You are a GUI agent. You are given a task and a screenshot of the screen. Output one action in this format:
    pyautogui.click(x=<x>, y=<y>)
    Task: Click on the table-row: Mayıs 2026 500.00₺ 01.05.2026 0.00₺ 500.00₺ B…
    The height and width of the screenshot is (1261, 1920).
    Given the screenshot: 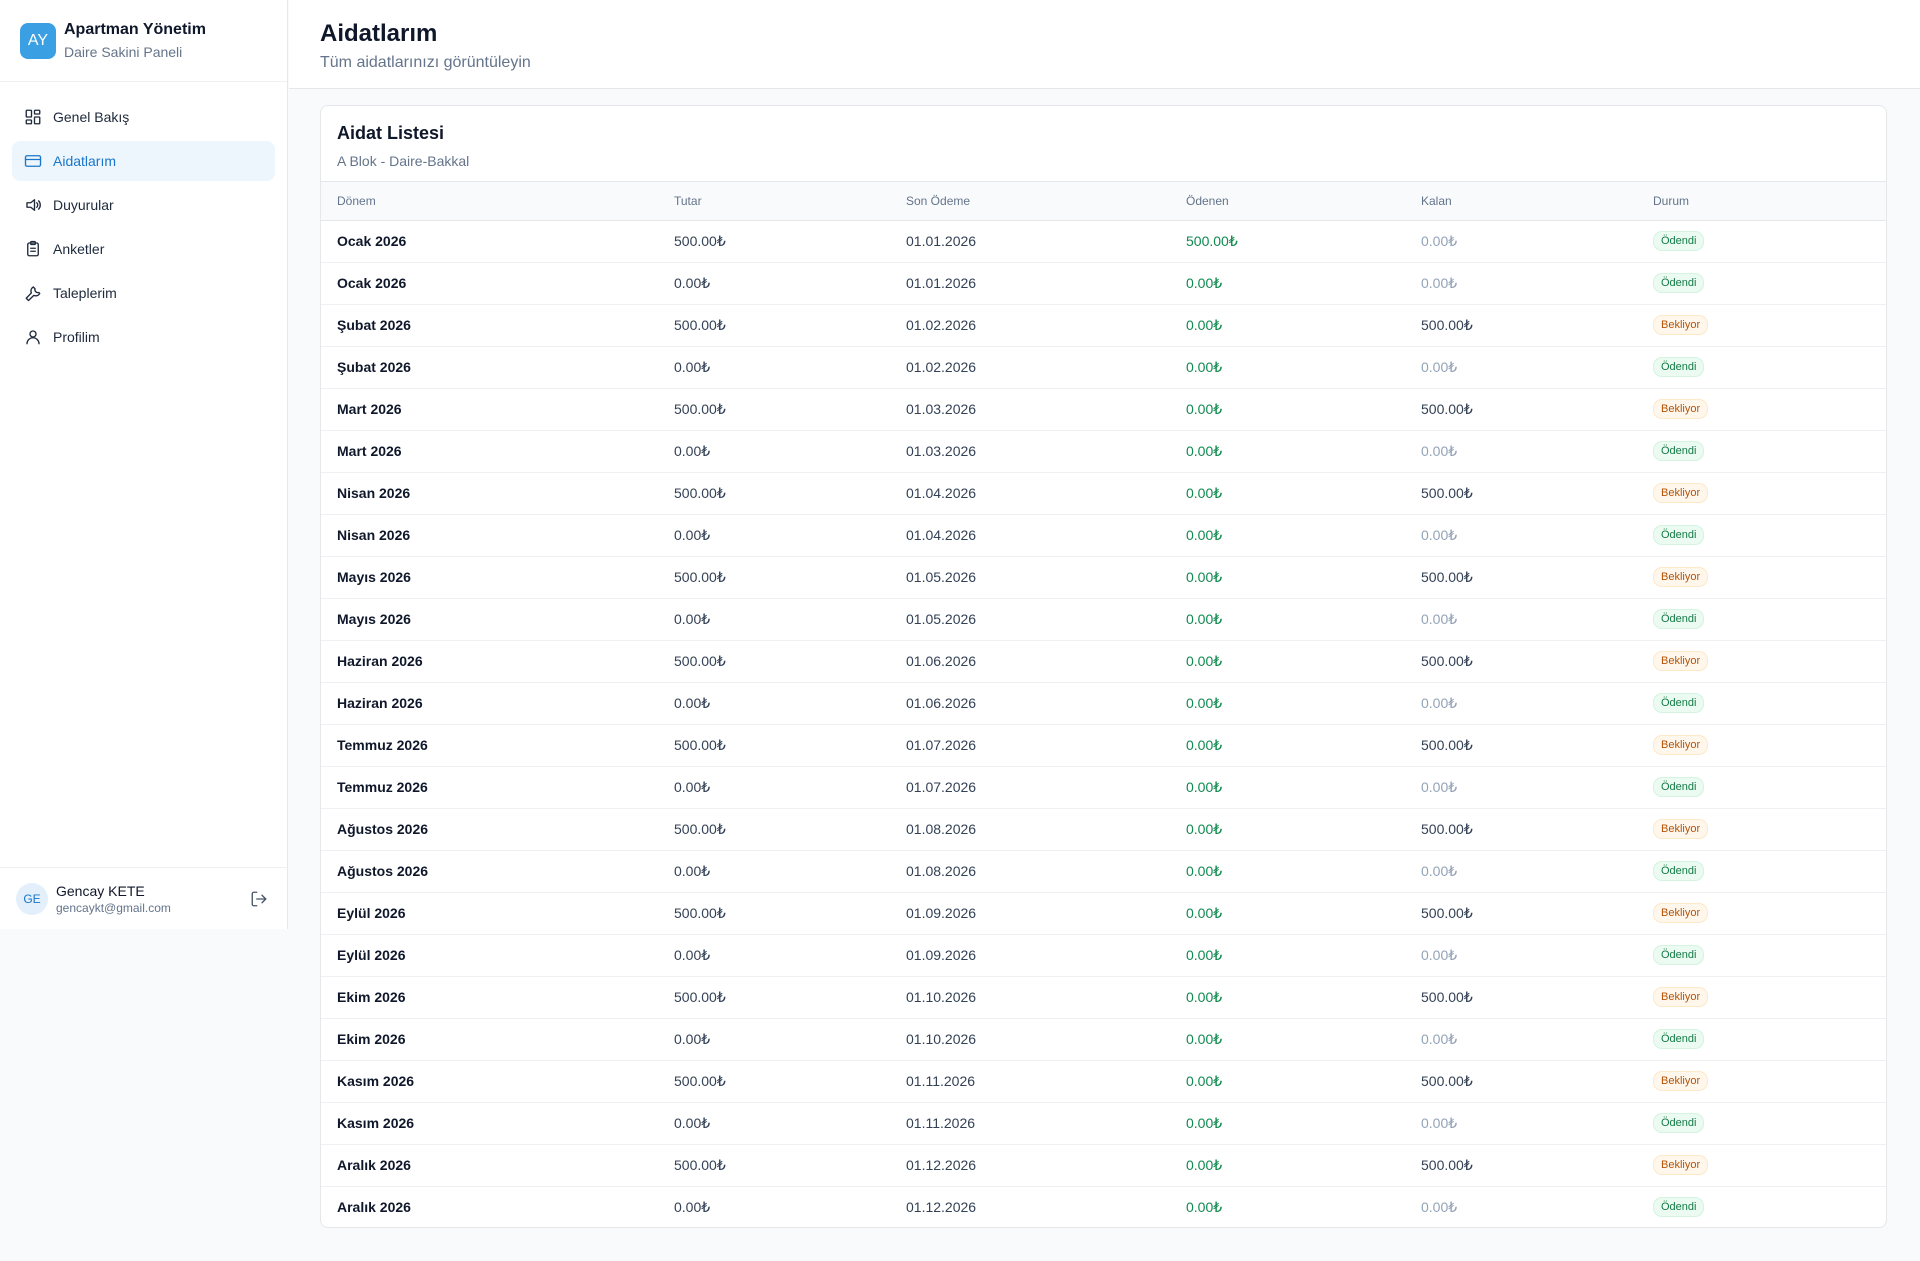 What is the action you would take?
    pyautogui.click(x=1103, y=577)
    